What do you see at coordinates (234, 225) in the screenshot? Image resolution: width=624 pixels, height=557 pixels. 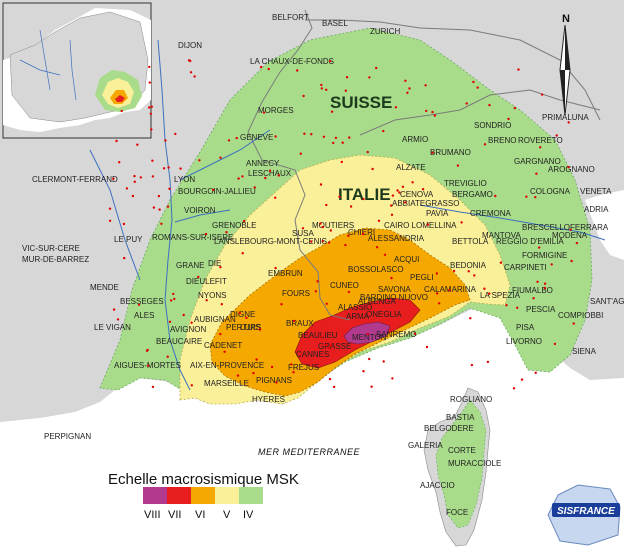 I see `city-label: GRENOBLE` at bounding box center [234, 225].